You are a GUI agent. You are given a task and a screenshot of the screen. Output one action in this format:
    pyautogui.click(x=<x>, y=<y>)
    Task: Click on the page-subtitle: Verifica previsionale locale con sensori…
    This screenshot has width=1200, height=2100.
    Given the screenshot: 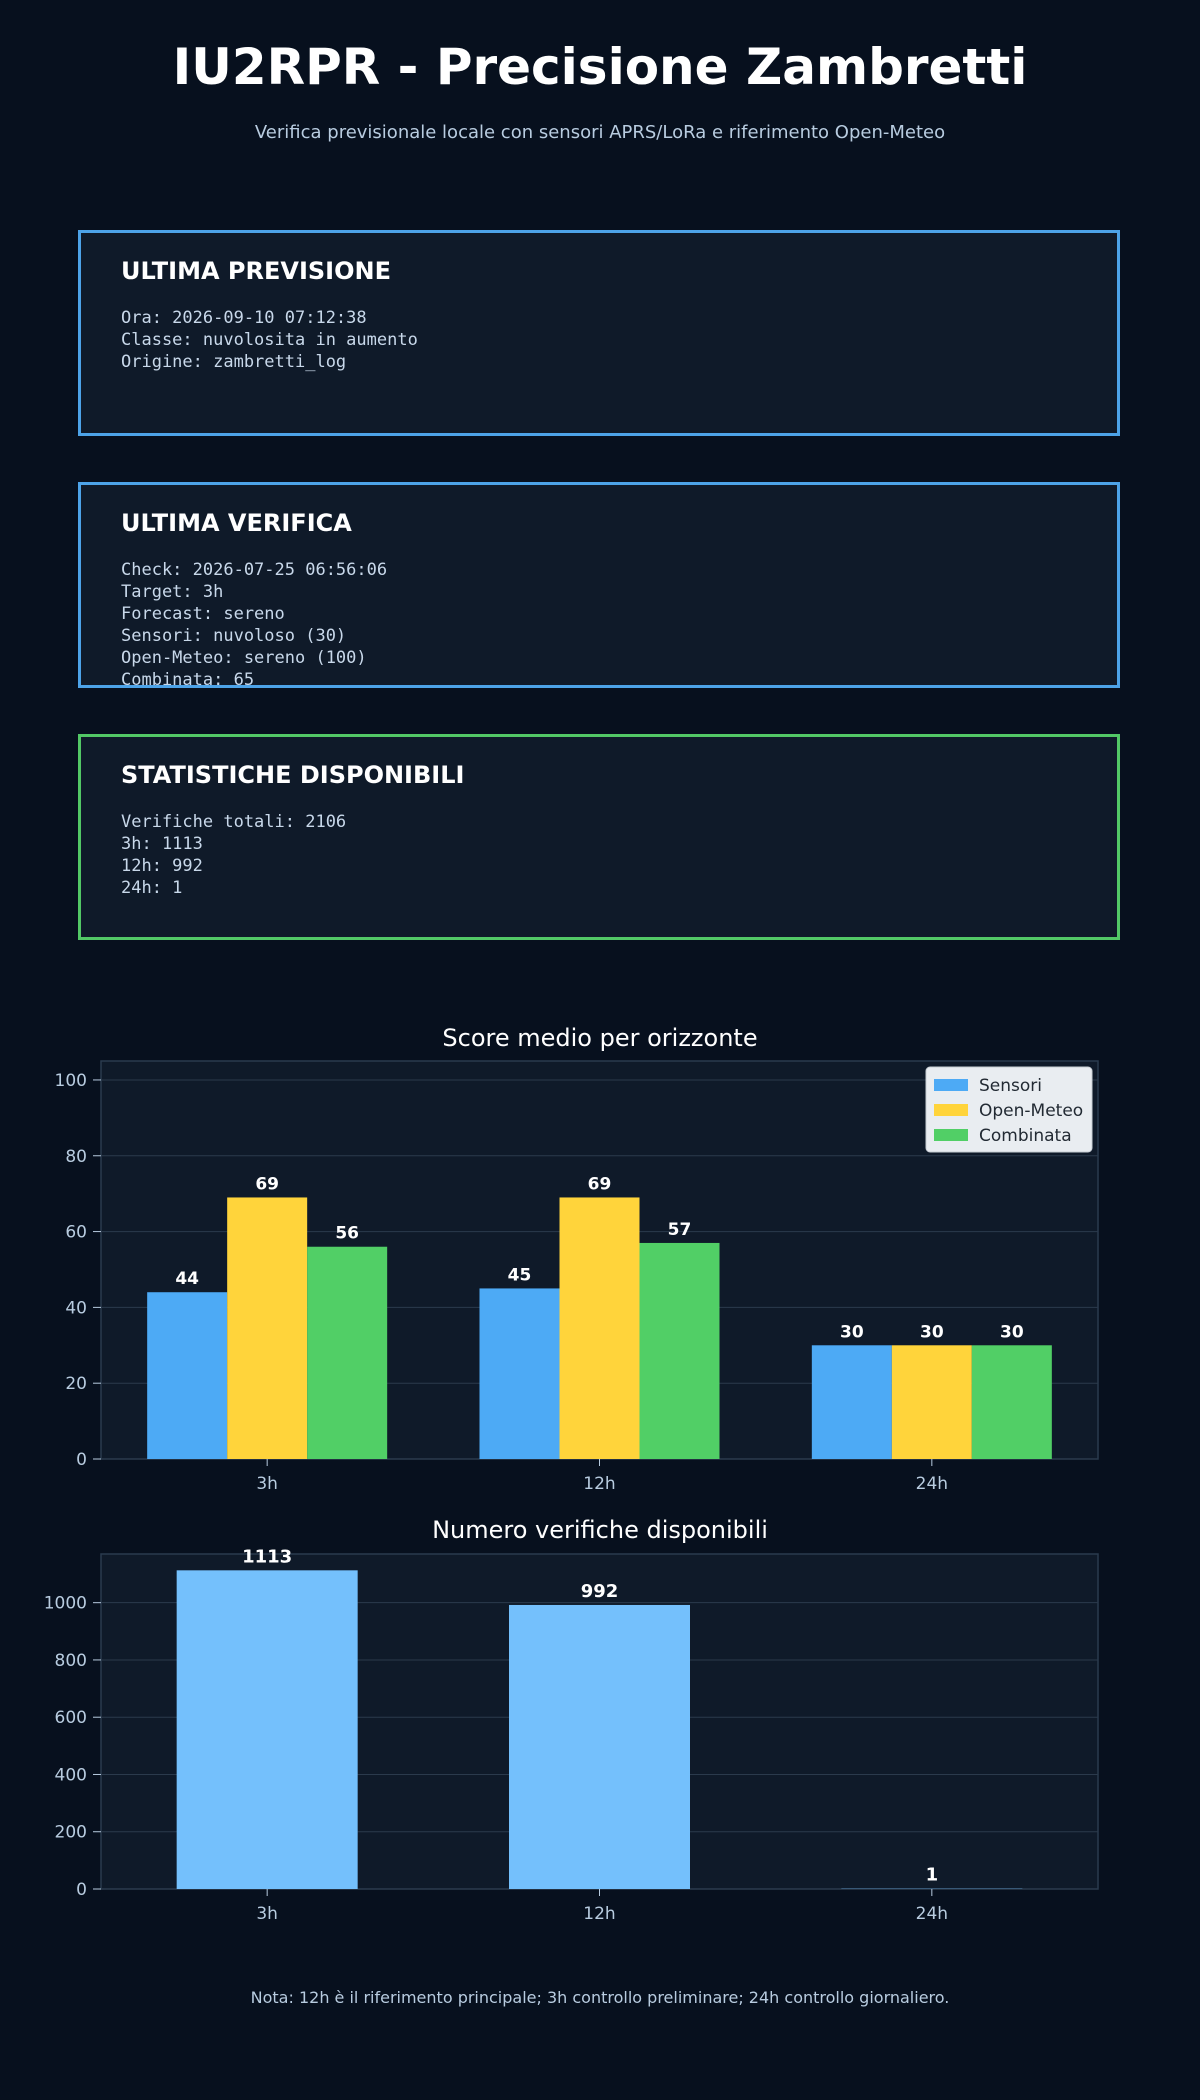 What is the action you would take?
    pyautogui.click(x=600, y=132)
    